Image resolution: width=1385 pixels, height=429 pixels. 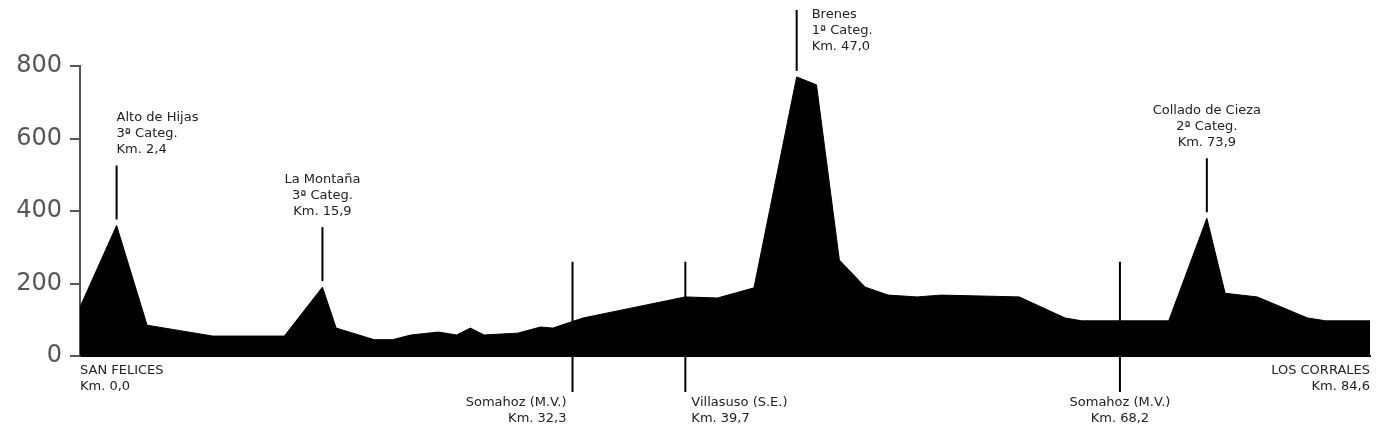 What do you see at coordinates (39, 64) in the screenshot?
I see `y-tick-label: 800` at bounding box center [39, 64].